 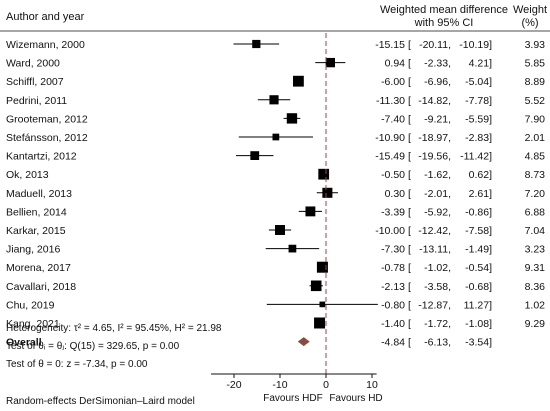 I want to click on study-label: Morena, 2017, so click(x=38, y=268).